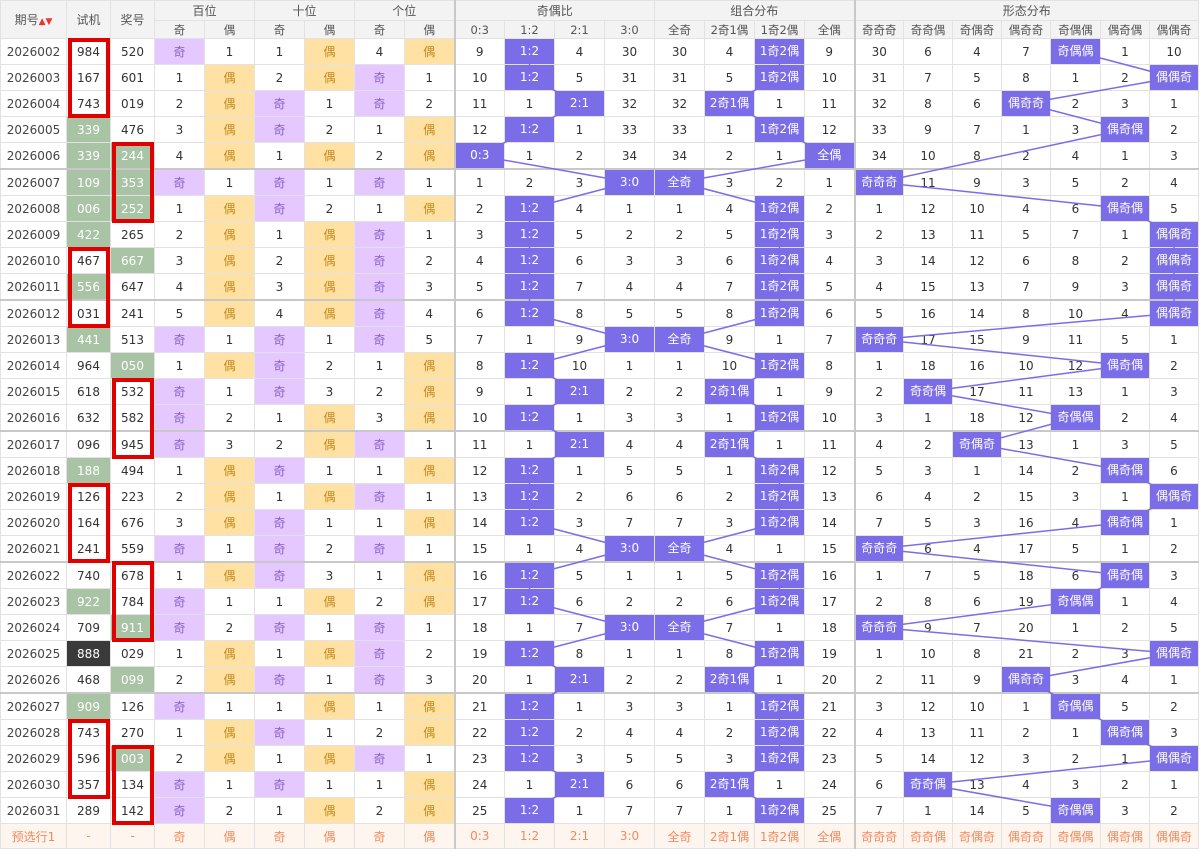  I want to click on shape-cell-text: 15, so click(1026, 496).